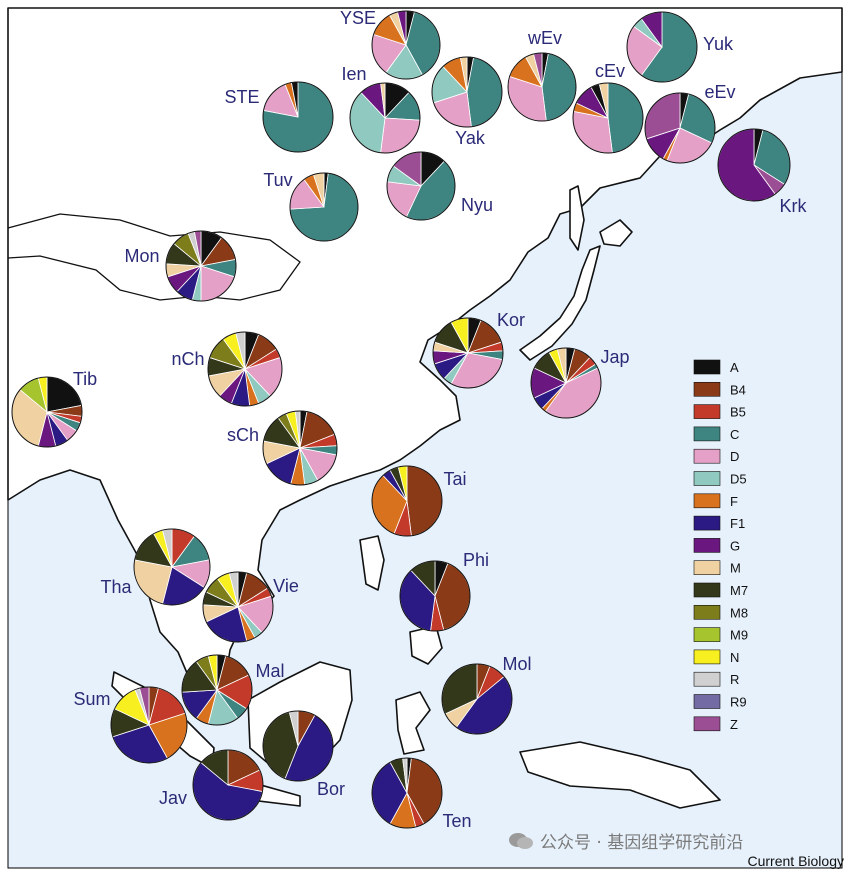  What do you see at coordinates (358, 18) in the screenshot?
I see `pie-label: YSE` at bounding box center [358, 18].